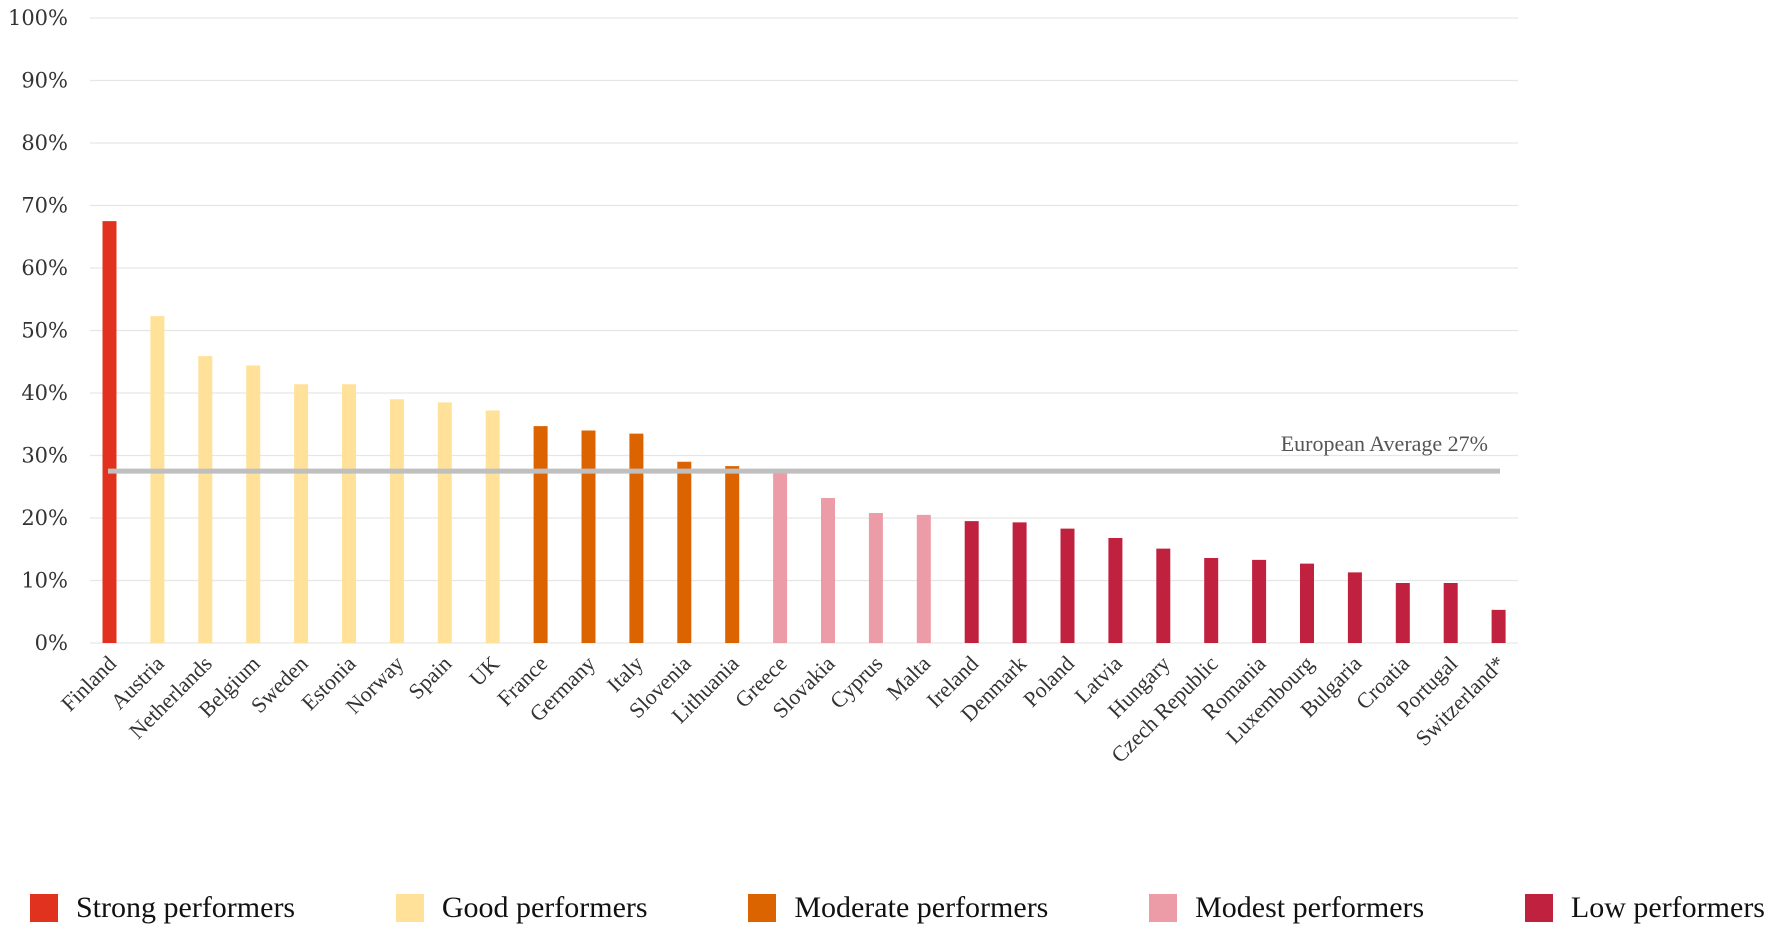  I want to click on legend-label-moderate: Moderate performers, so click(921, 907).